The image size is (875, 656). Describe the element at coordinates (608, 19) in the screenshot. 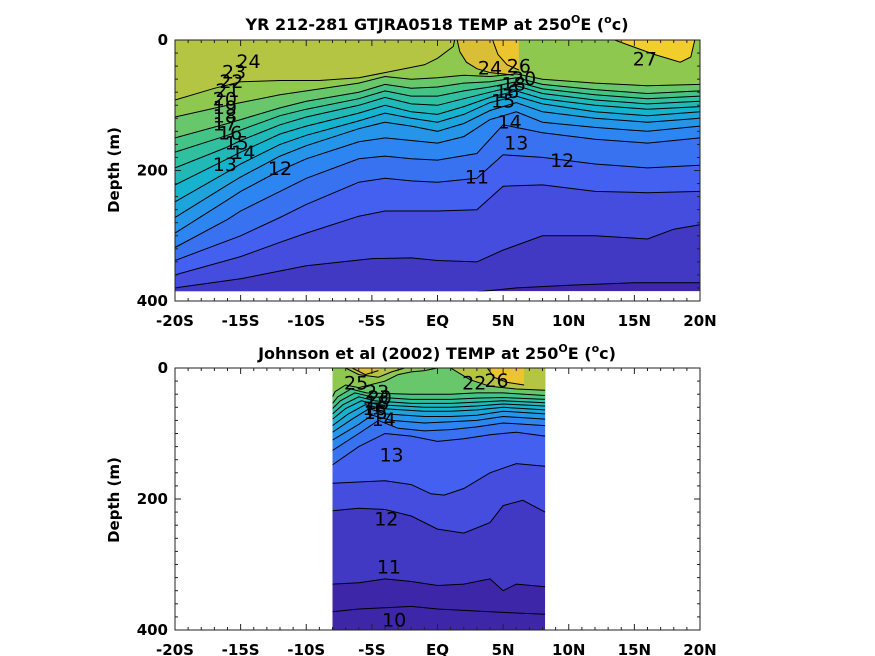

I see `top-title-sup2: o` at that location.